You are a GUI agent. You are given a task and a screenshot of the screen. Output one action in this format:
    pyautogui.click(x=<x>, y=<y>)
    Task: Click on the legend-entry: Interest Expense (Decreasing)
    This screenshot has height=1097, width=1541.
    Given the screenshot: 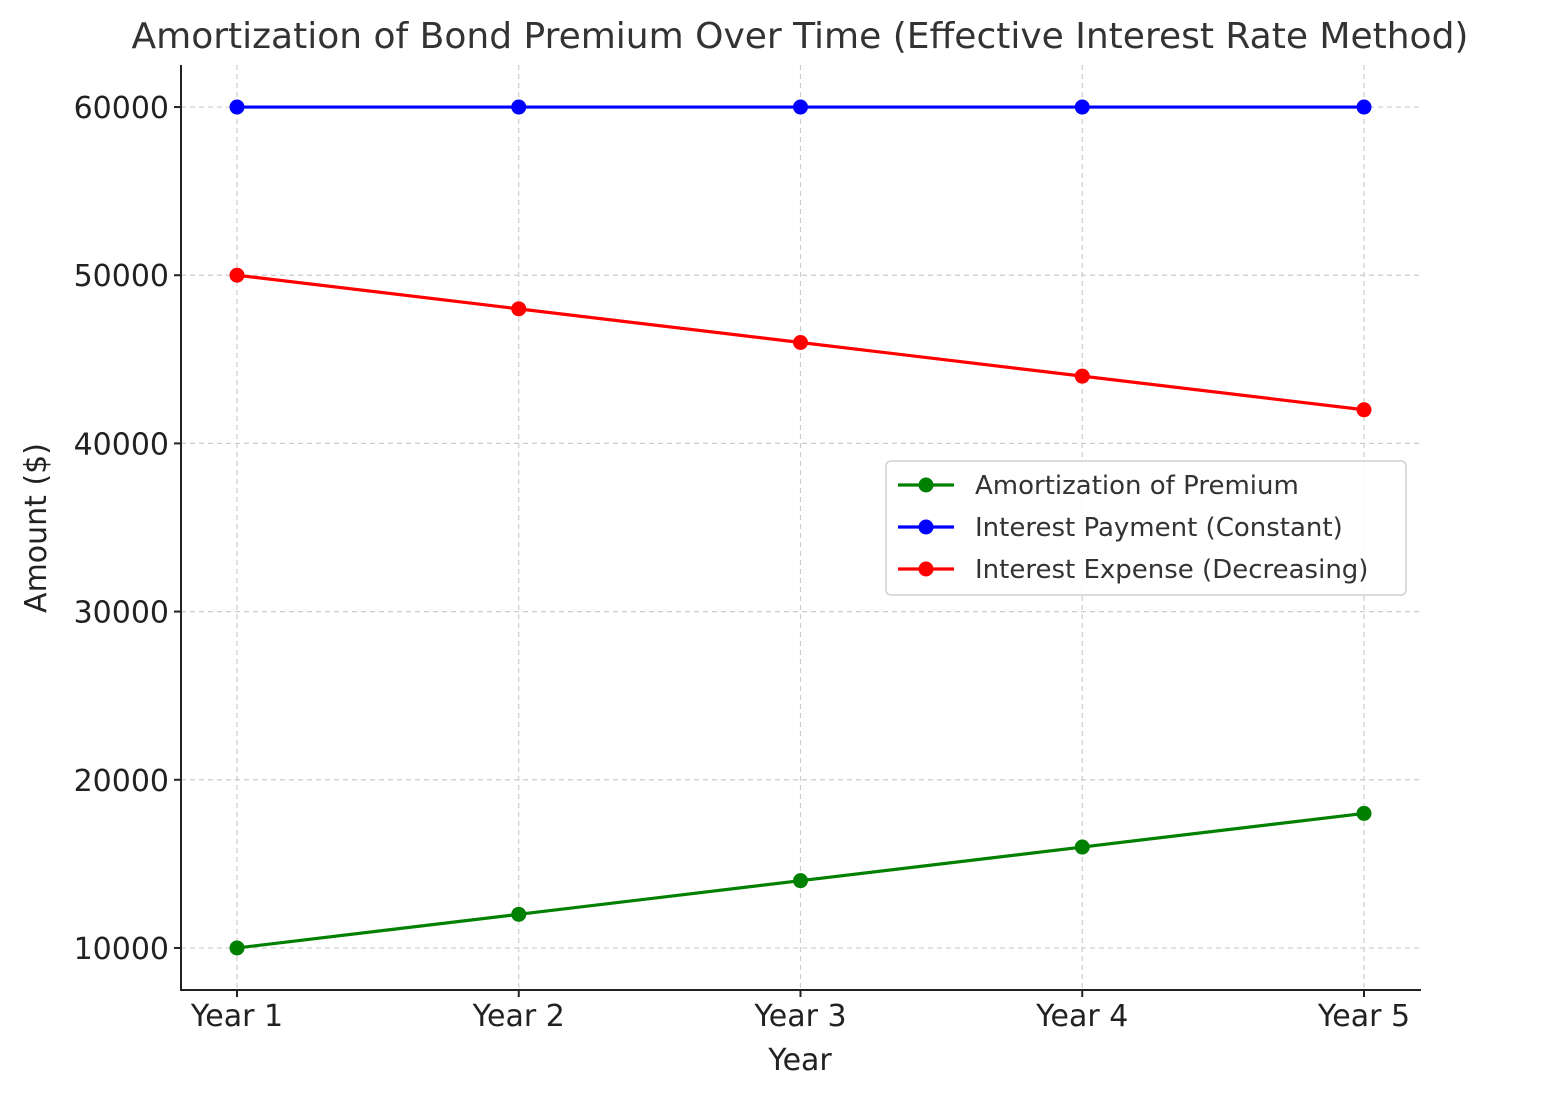 What is the action you would take?
    pyautogui.click(x=1133, y=570)
    